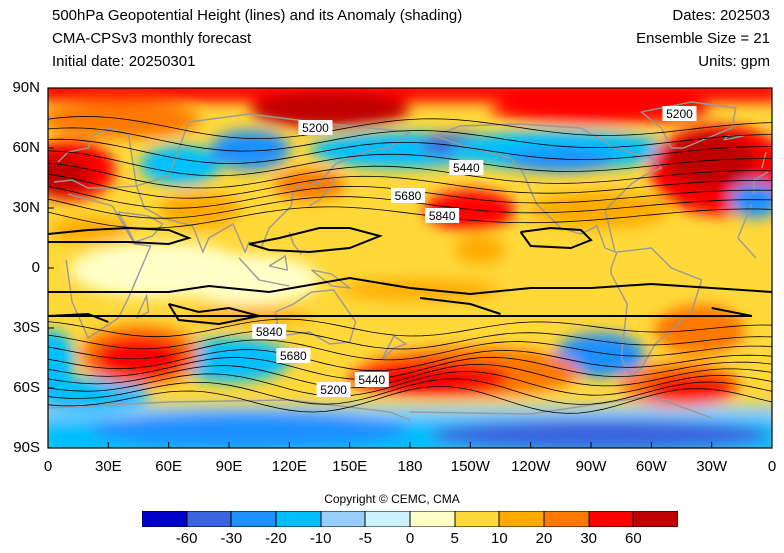 The width and height of the screenshot is (784, 553). What do you see at coordinates (588, 538) in the screenshot?
I see `colorbar-label: 30` at bounding box center [588, 538].